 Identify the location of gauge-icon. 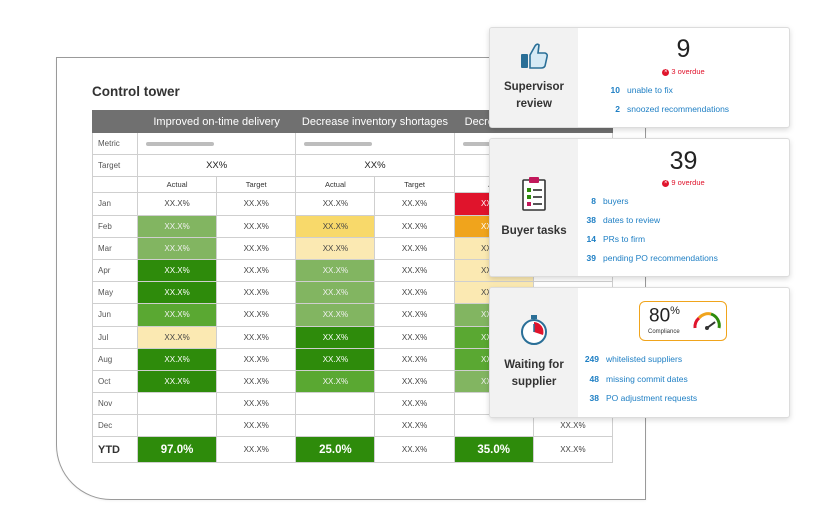
(707, 322).